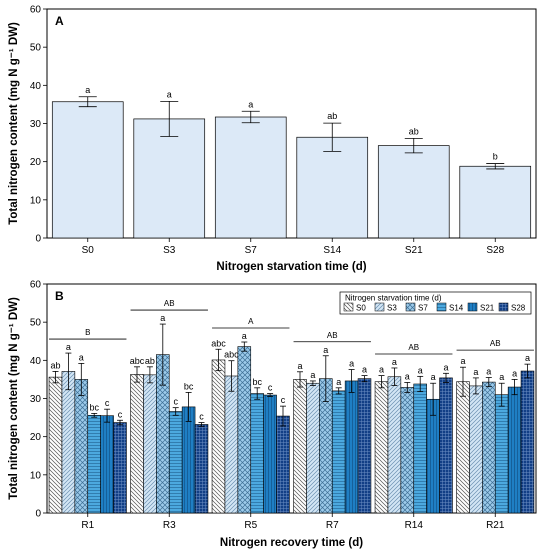 The image size is (546, 550). I want to click on bar-R3-S21, so click(188, 460).